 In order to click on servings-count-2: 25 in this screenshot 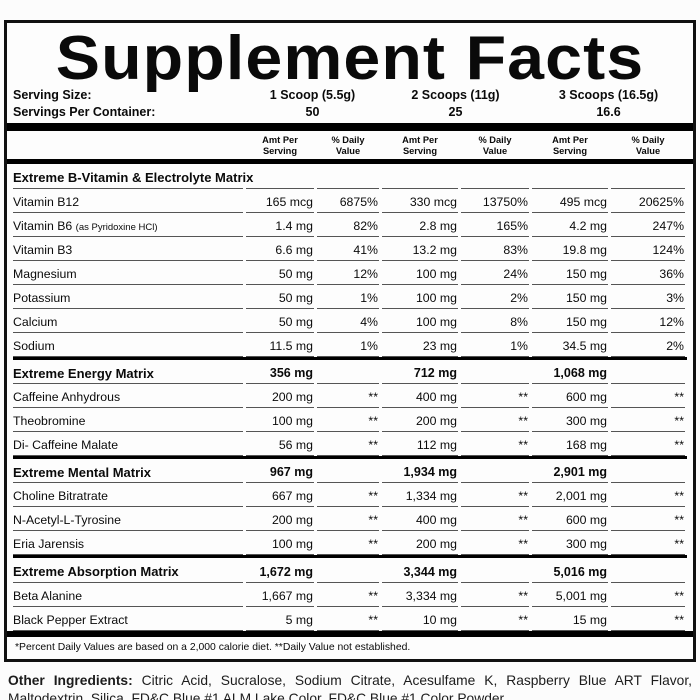, I will do `click(455, 111)`.